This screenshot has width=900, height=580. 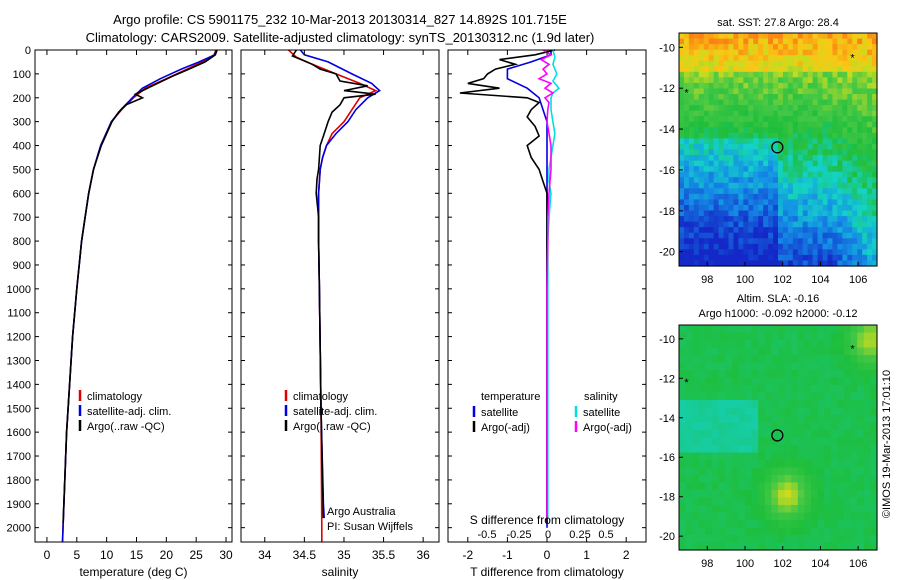 What do you see at coordinates (22, 123) in the screenshot?
I see `y-tick-label: 300` at bounding box center [22, 123].